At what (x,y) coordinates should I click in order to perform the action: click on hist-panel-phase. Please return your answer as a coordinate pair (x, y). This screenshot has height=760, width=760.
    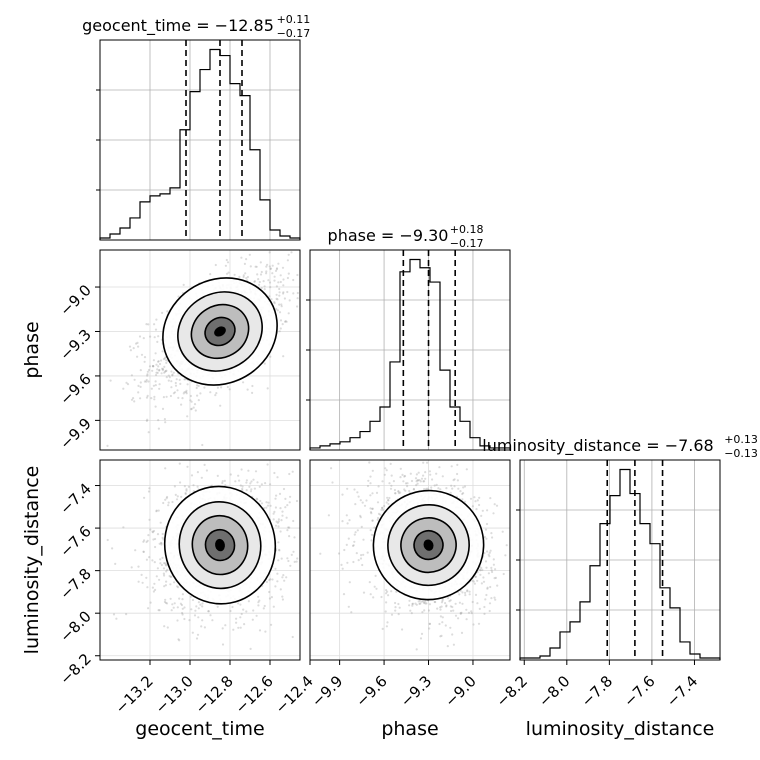
    Looking at the image, I should click on (408, 350).